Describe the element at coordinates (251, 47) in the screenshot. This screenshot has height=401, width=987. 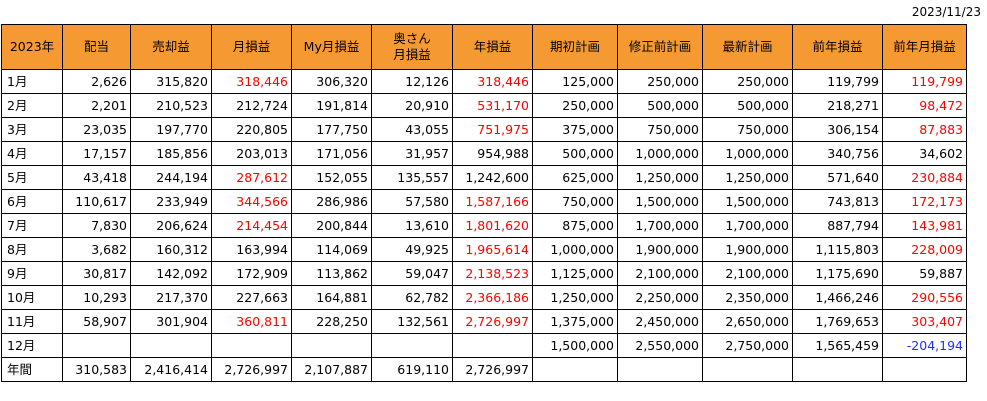
I see `column-header: 月損益` at that location.